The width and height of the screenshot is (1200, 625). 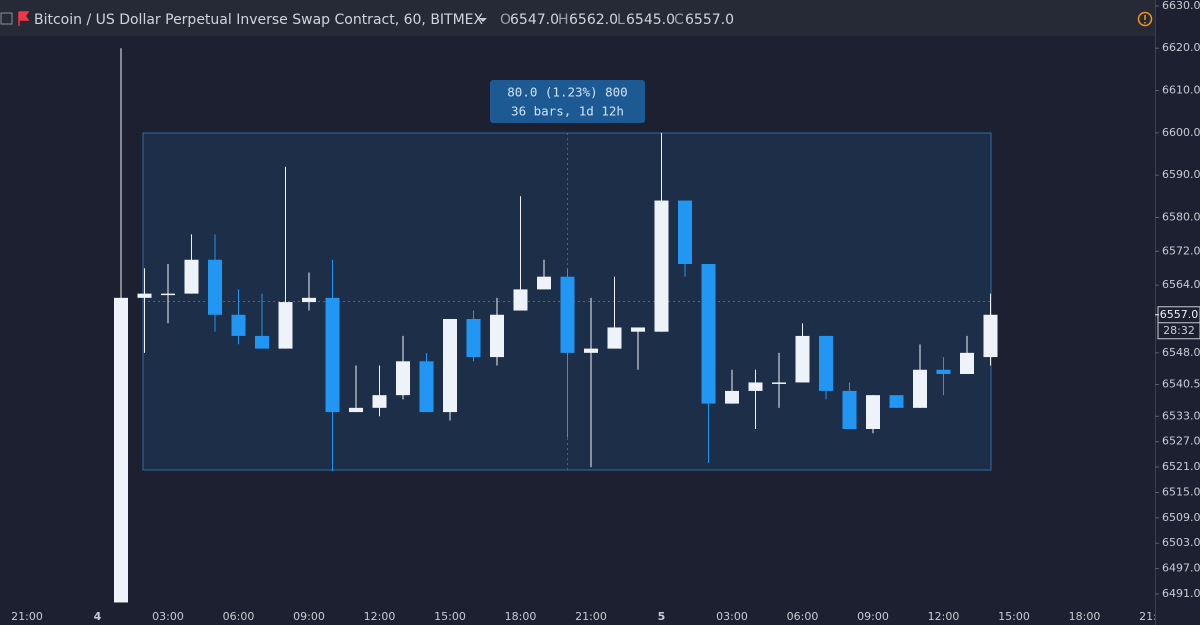 What do you see at coordinates (1181, 174) in the screenshot?
I see `y-tick-label: 6590.0` at bounding box center [1181, 174].